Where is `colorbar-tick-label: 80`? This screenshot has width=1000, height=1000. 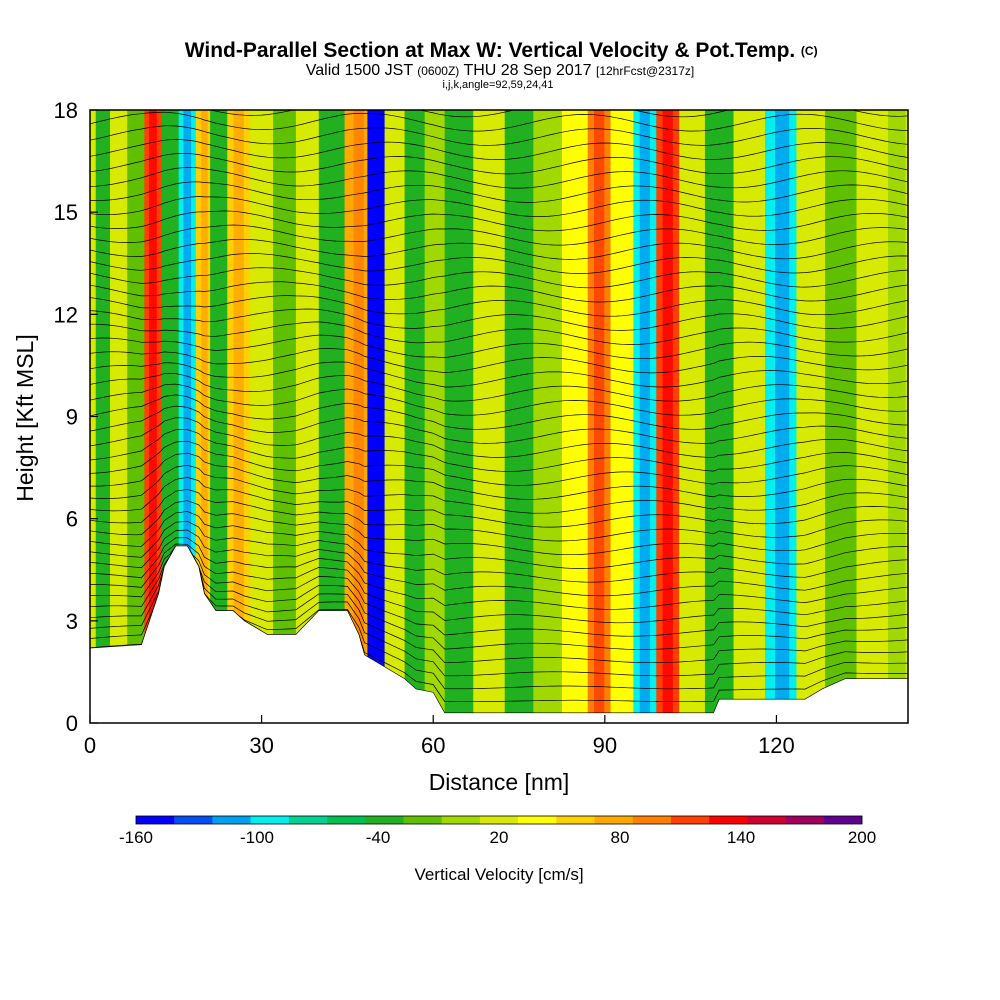
colorbar-tick-label: 80 is located at coordinates (620, 837).